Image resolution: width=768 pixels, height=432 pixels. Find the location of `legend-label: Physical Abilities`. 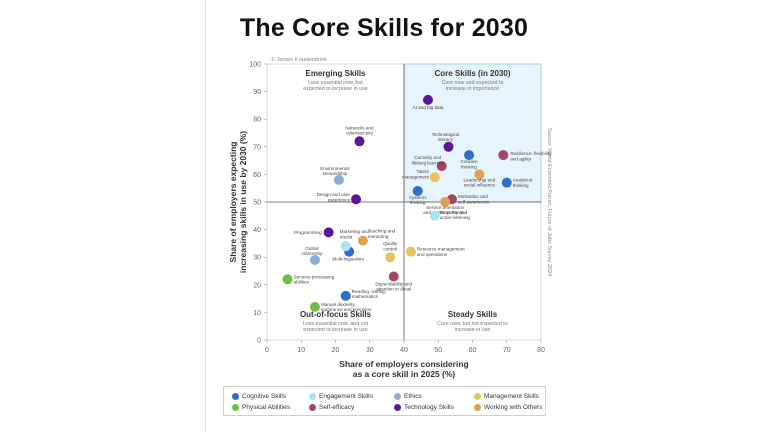

legend-label: Physical Abilities is located at coordinates (266, 407).